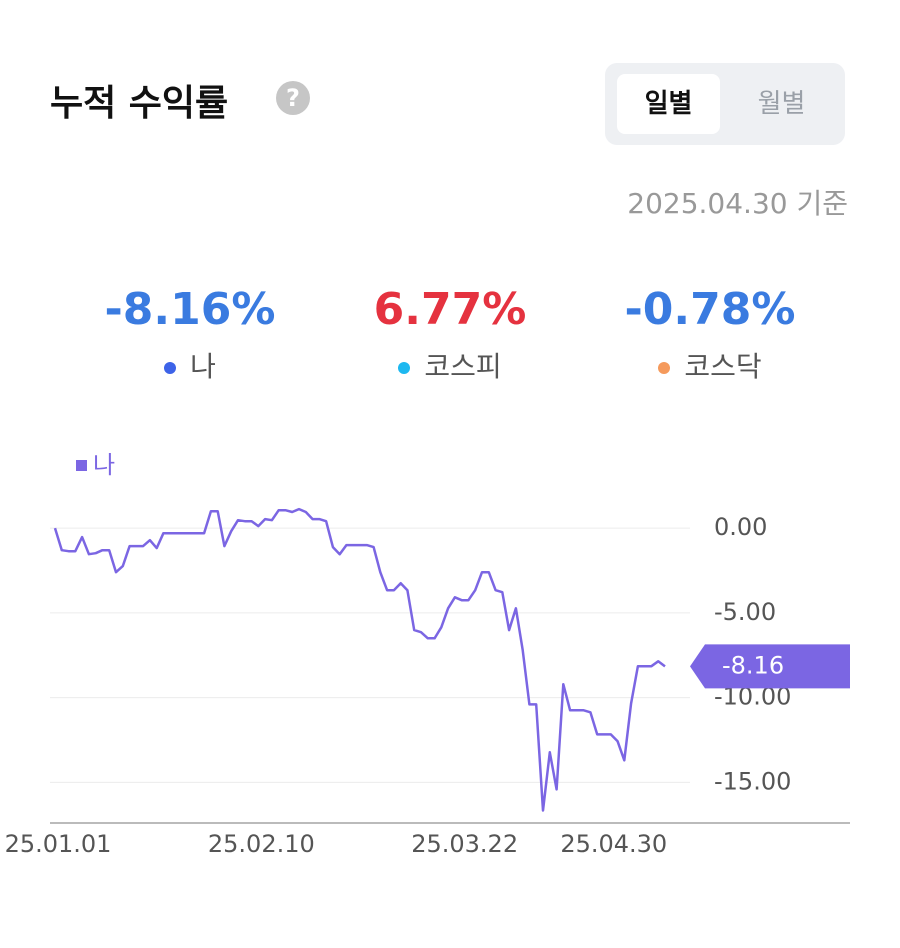 The width and height of the screenshot is (900, 948). What do you see at coordinates (464, 844) in the screenshot?
I see `x-tick-label: 25.03.22` at bounding box center [464, 844].